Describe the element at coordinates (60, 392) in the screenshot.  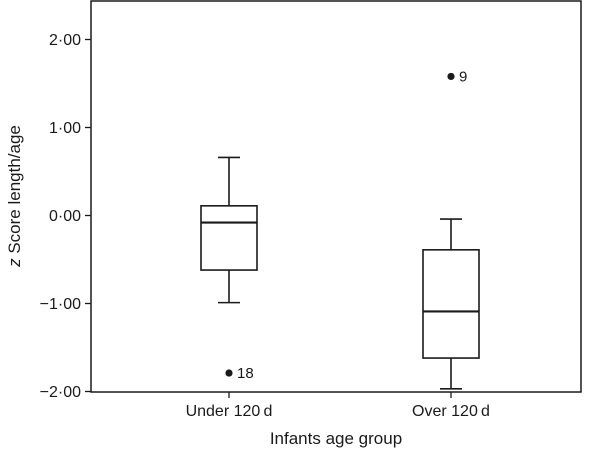
I see `y-tick-label: −2·00` at that location.